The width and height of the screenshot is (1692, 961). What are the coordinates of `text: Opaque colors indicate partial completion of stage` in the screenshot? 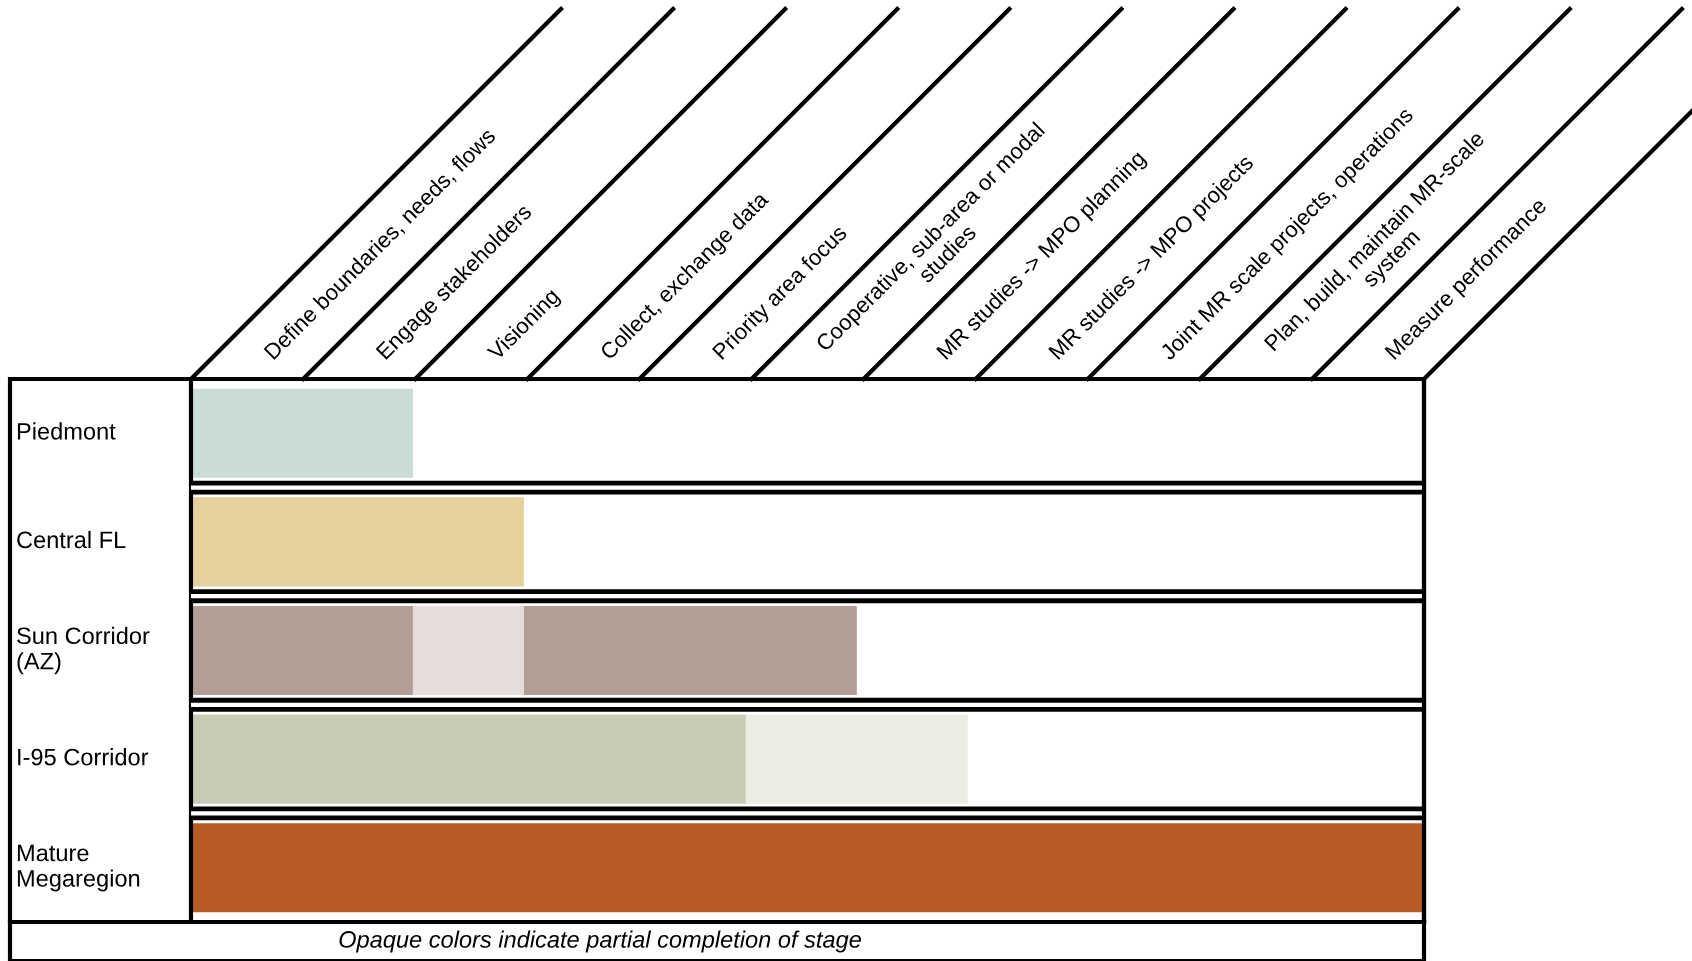 It's located at (600, 941).